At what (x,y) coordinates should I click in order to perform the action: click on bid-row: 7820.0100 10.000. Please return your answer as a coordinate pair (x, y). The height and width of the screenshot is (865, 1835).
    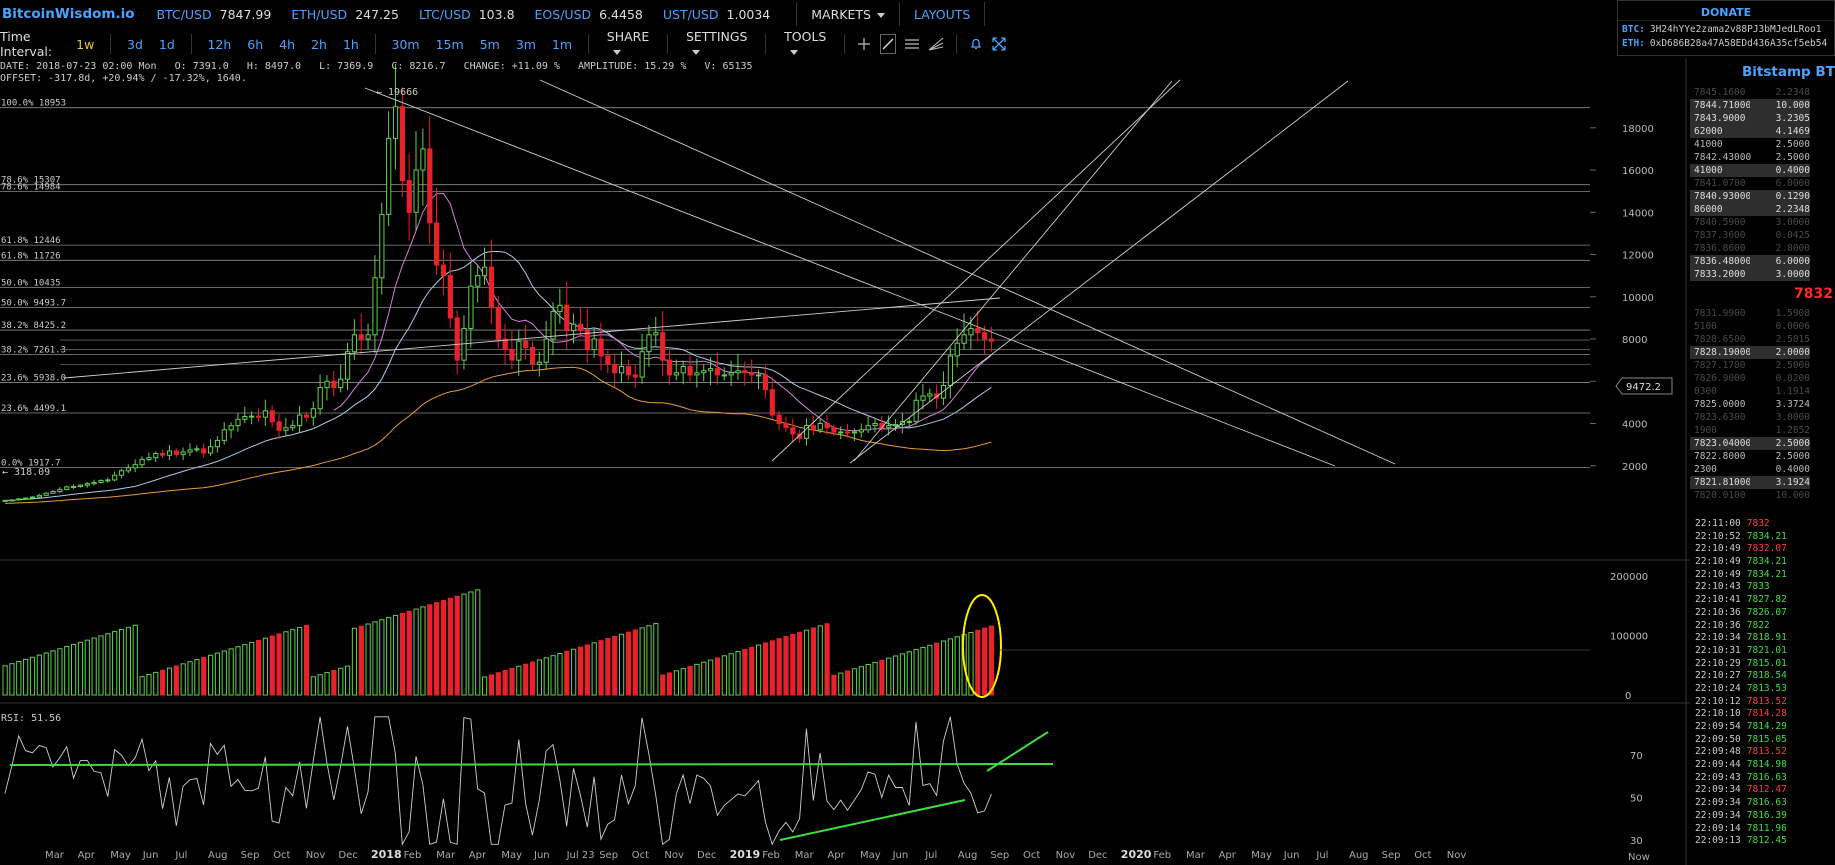
    Looking at the image, I should click on (1762, 495).